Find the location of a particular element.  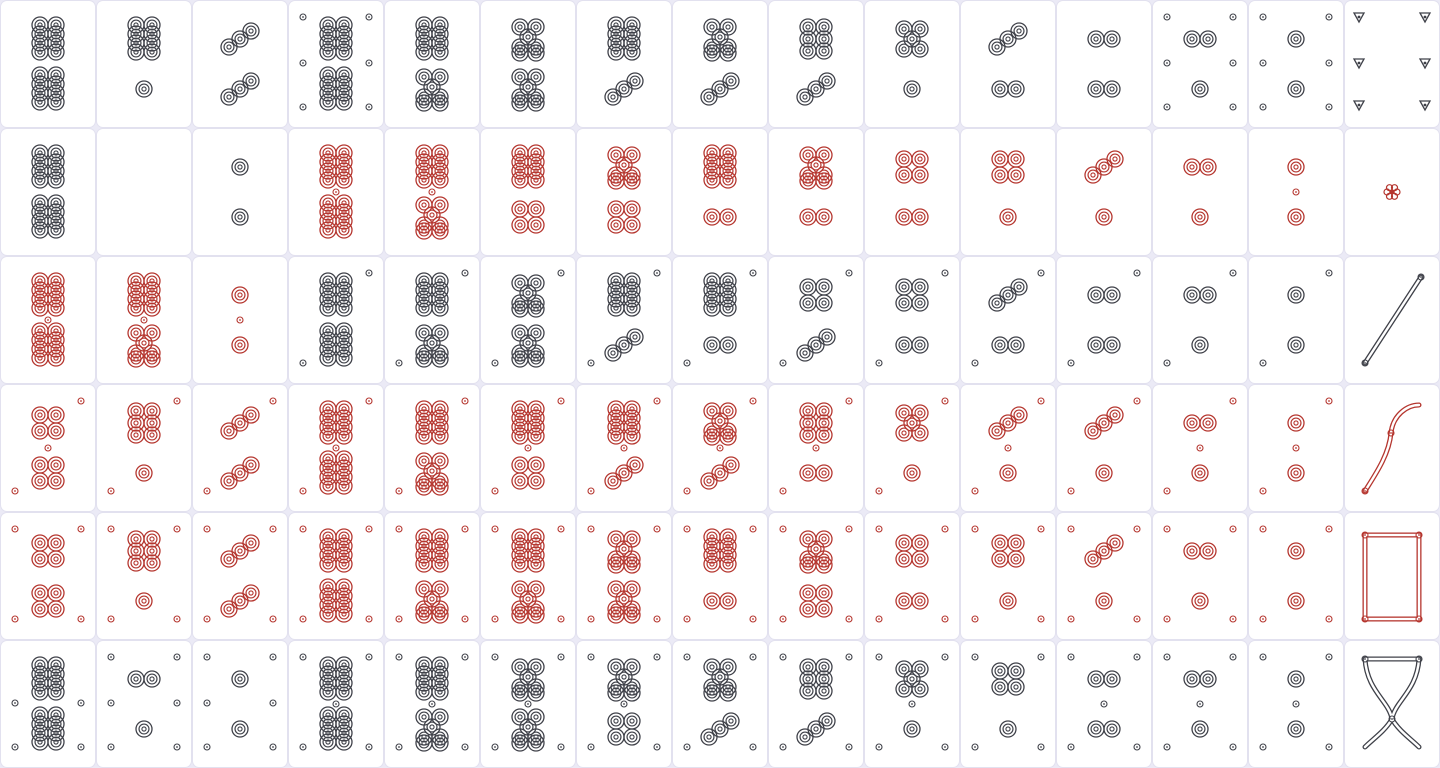

center-dot-icon is located at coordinates (1296, 704).